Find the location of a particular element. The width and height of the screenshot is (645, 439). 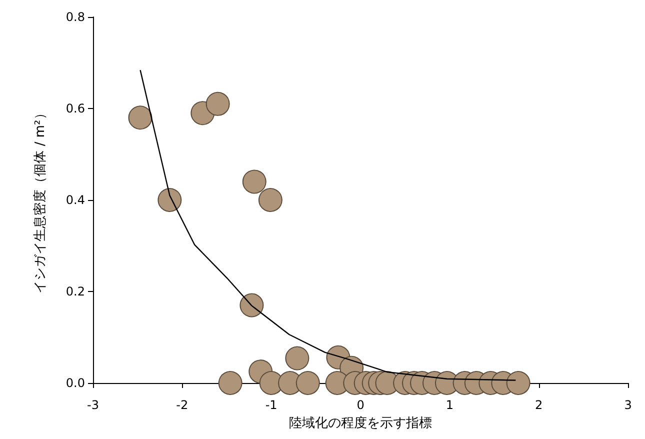

x-tick-label: 0 is located at coordinates (360, 405).